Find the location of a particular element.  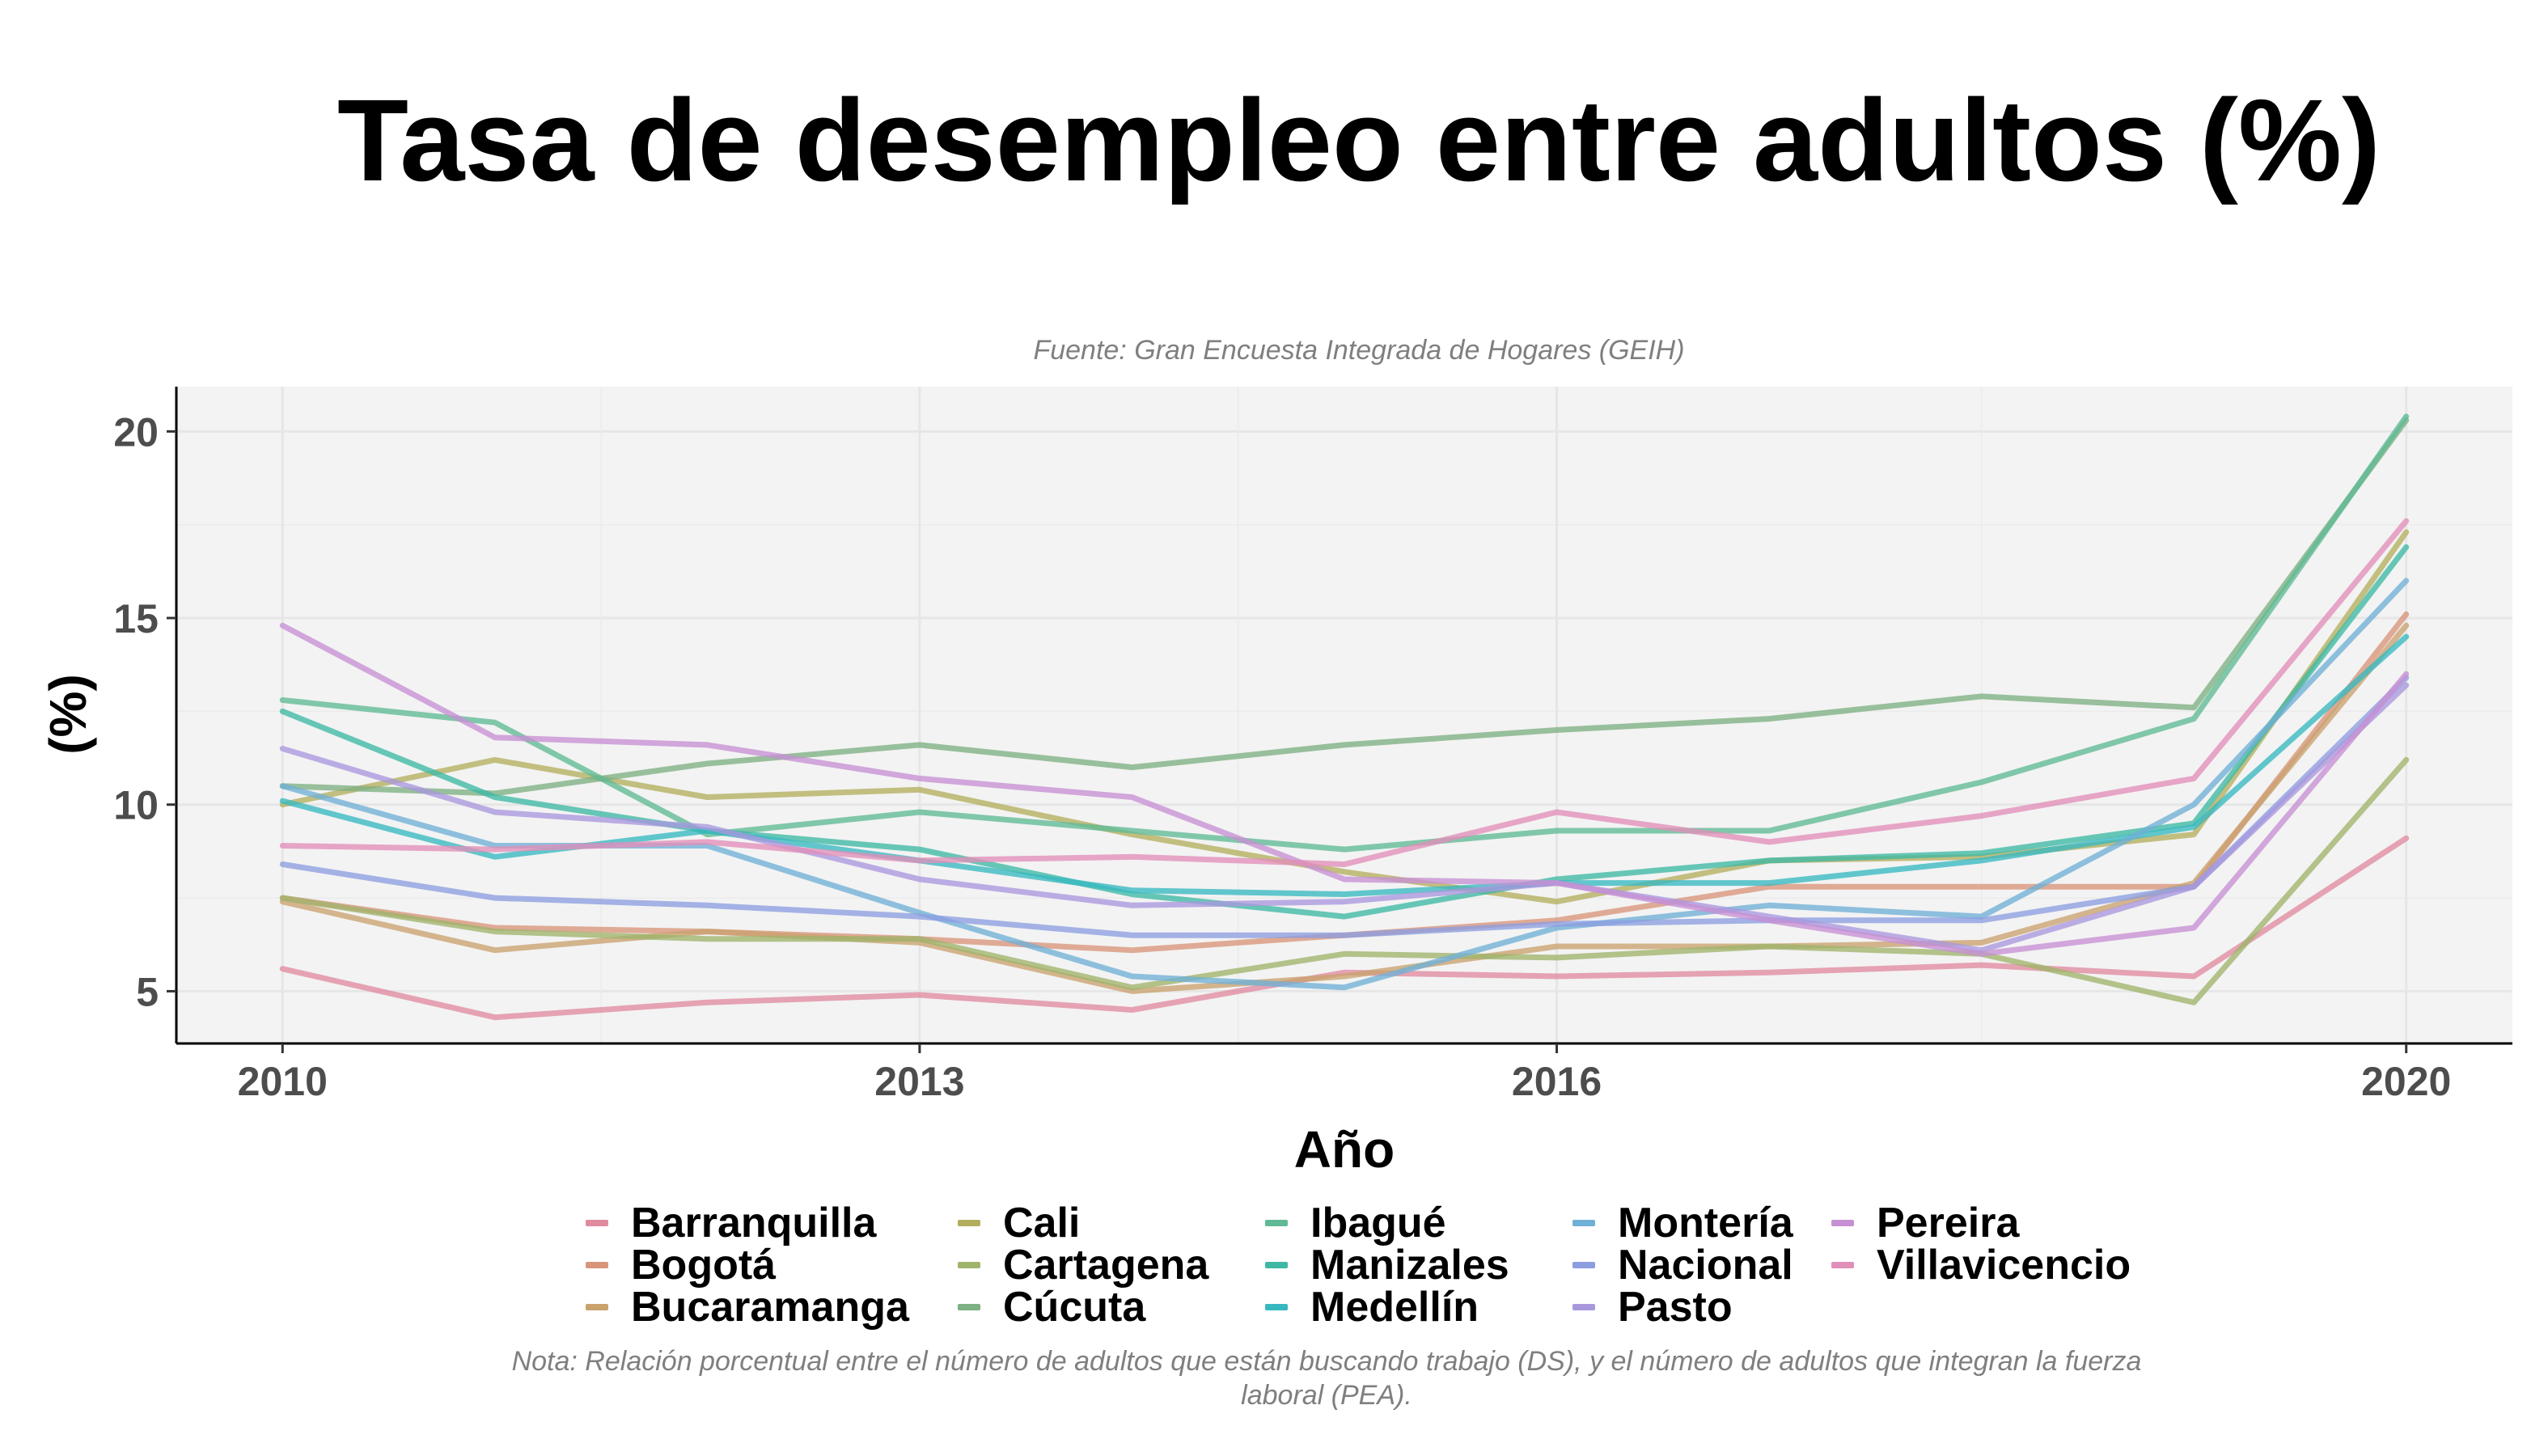

legend-item: Pasto is located at coordinates (1653, 1307).